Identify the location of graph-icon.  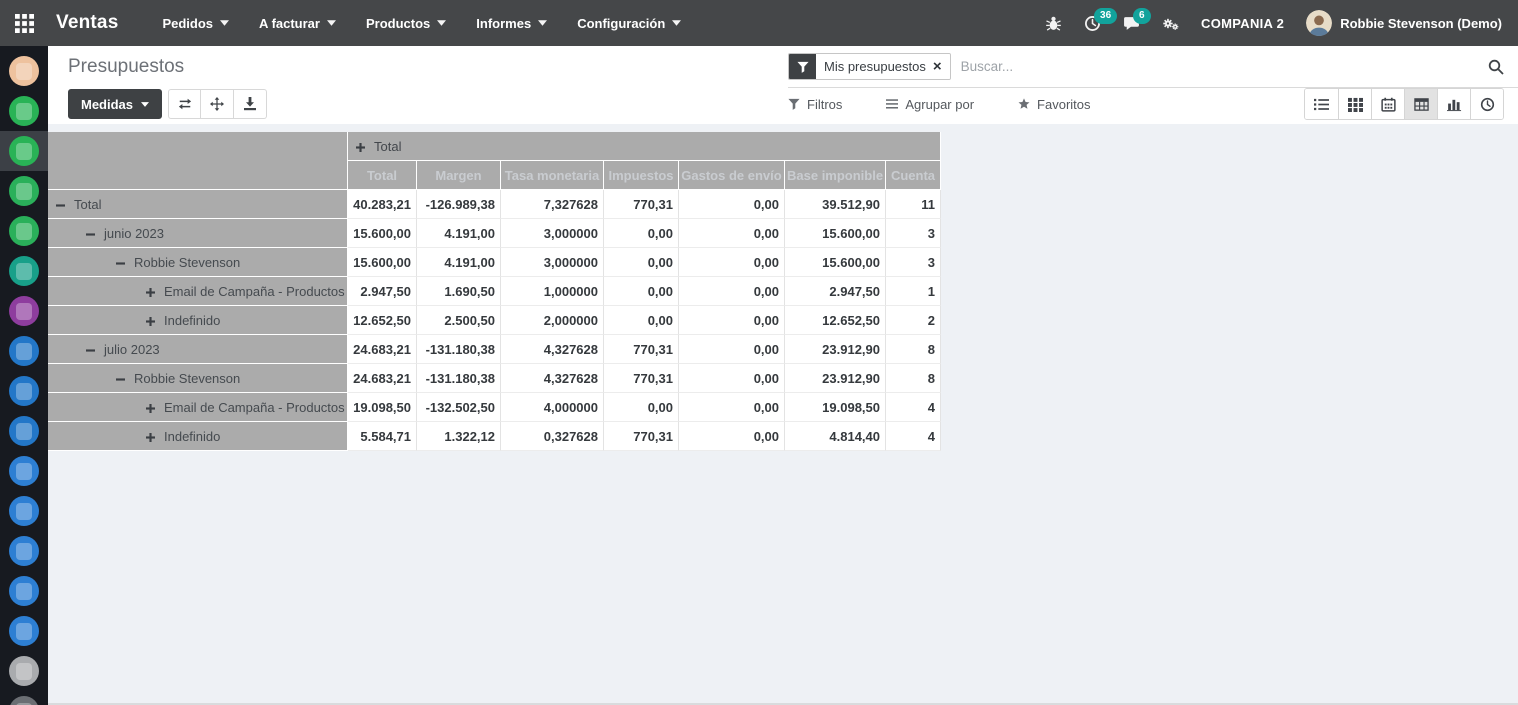
(1454, 104).